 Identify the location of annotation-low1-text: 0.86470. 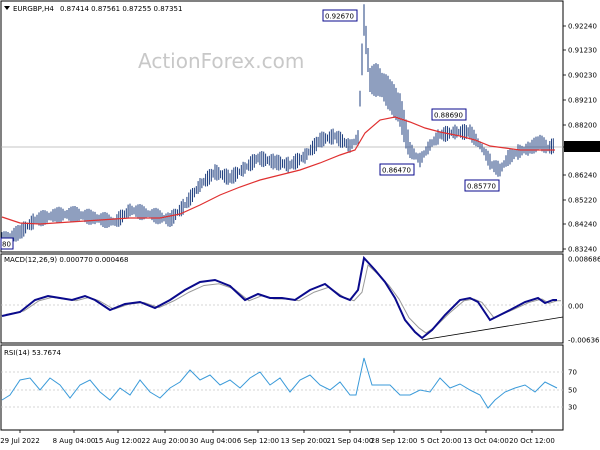
(396, 171).